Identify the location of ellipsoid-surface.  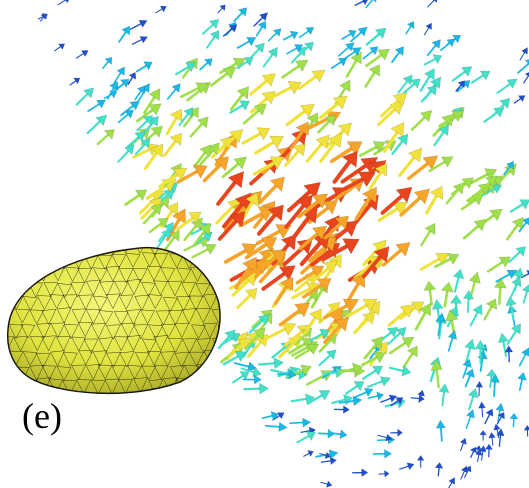
(113, 320).